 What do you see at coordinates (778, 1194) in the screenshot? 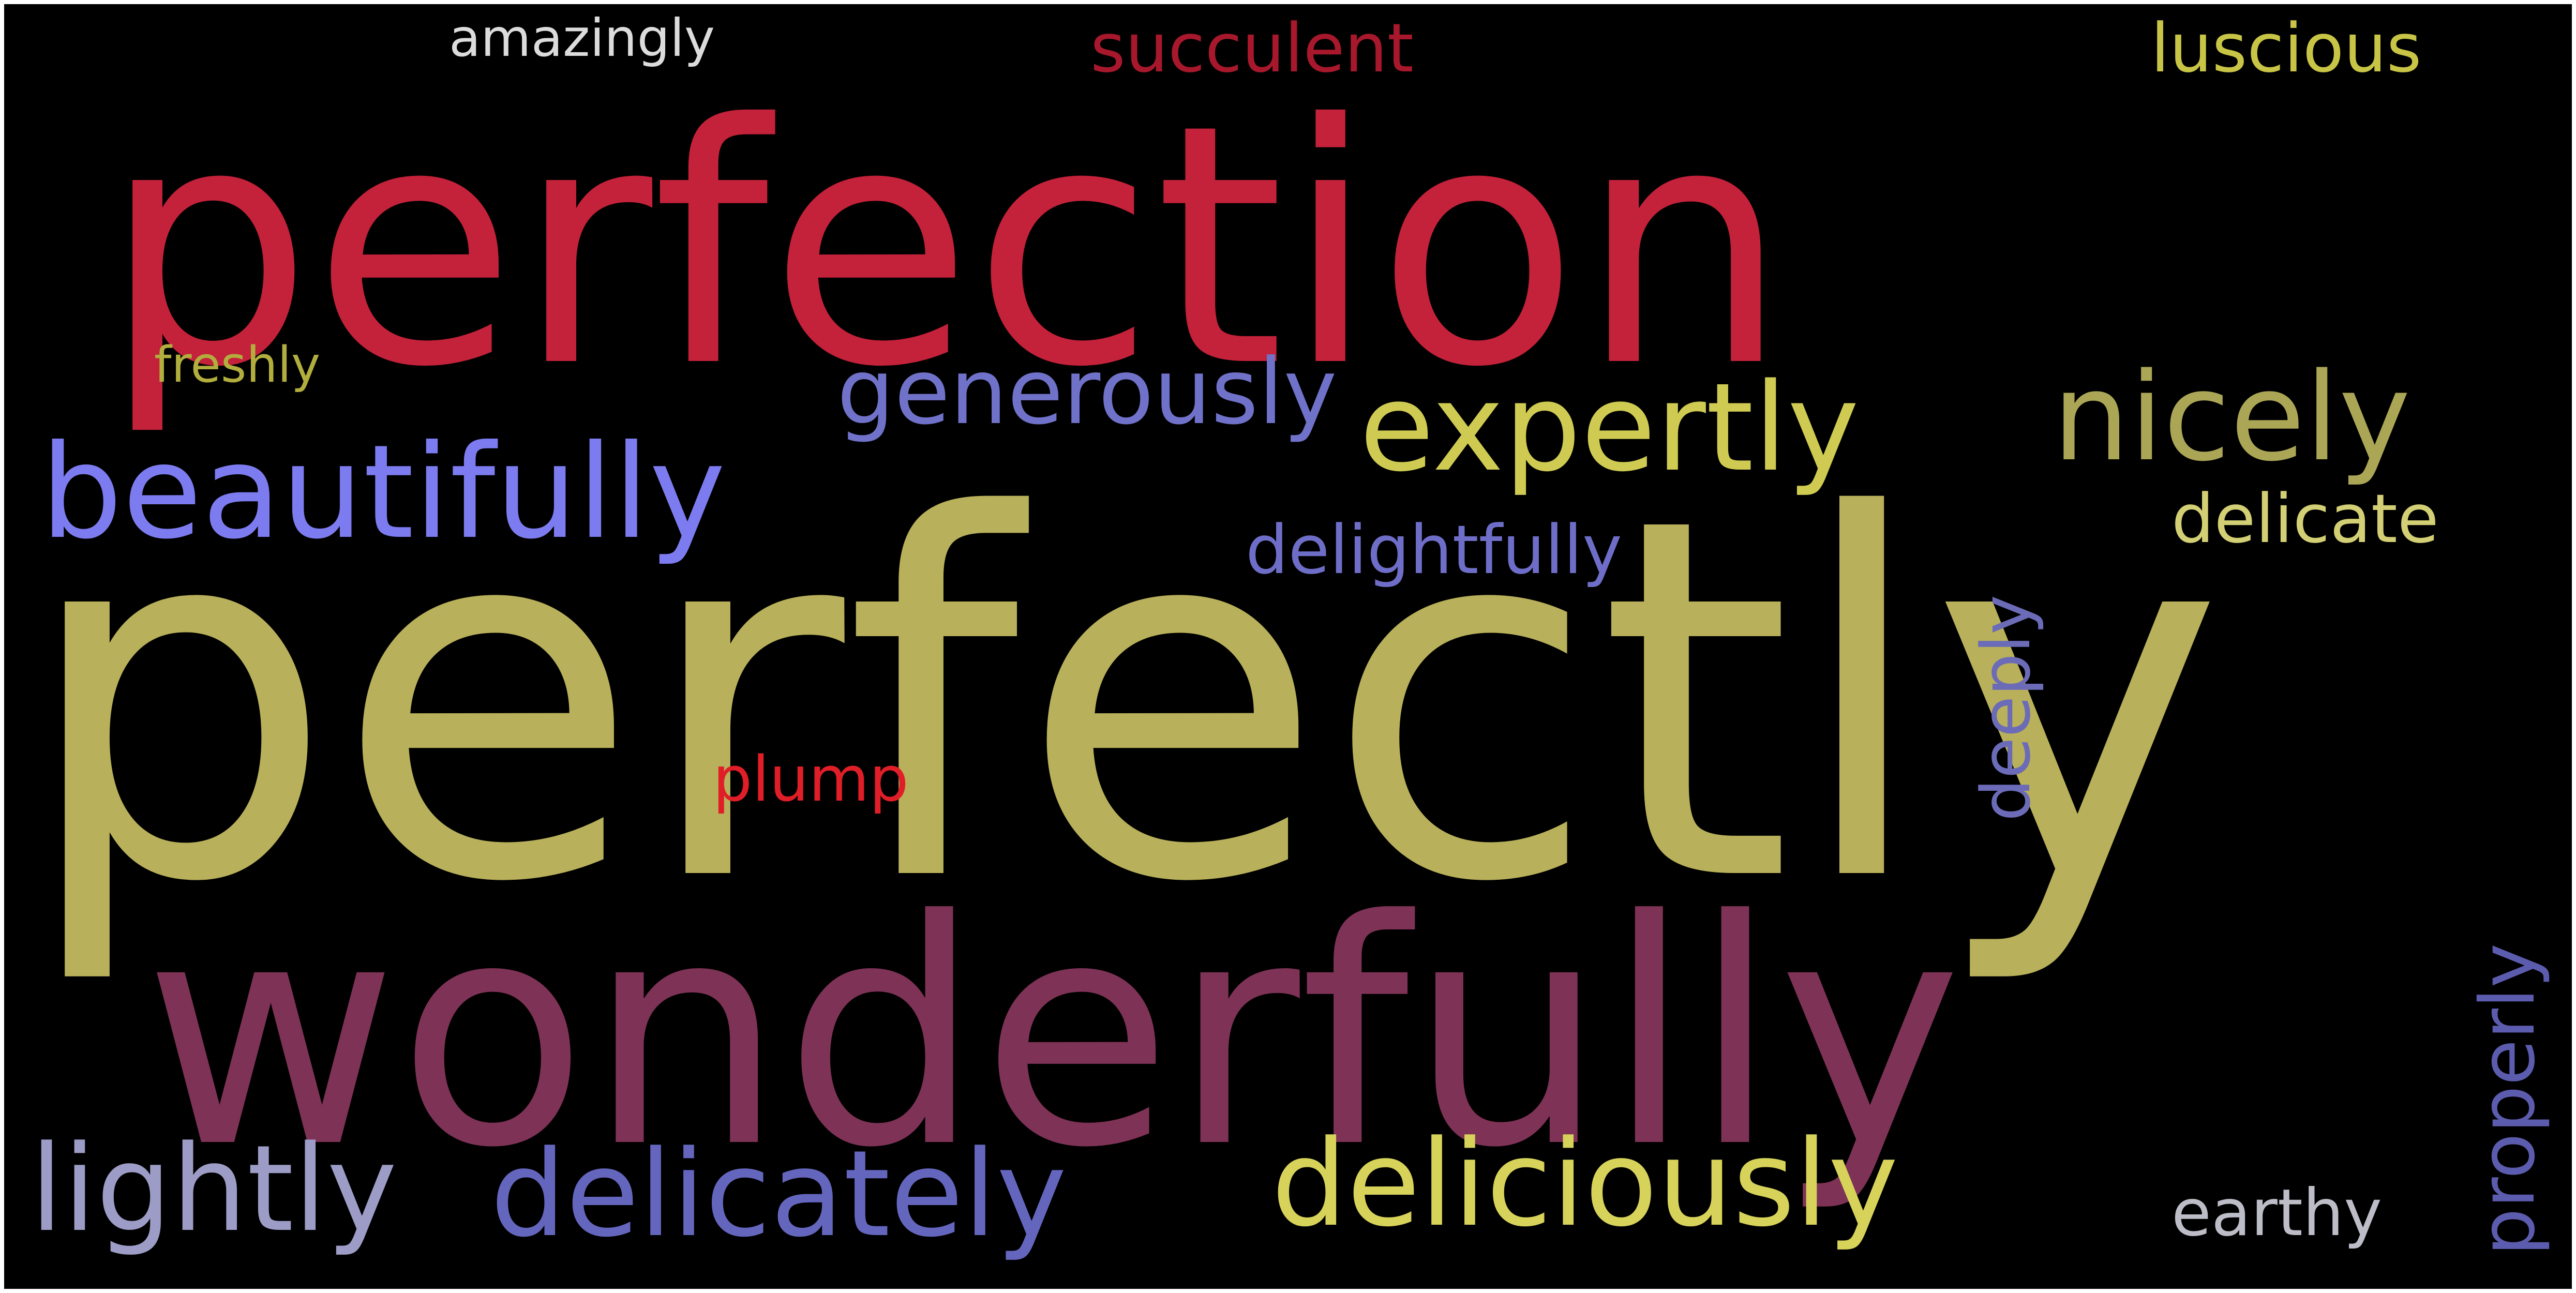
I see `word-delicately: delicately` at bounding box center [778, 1194].